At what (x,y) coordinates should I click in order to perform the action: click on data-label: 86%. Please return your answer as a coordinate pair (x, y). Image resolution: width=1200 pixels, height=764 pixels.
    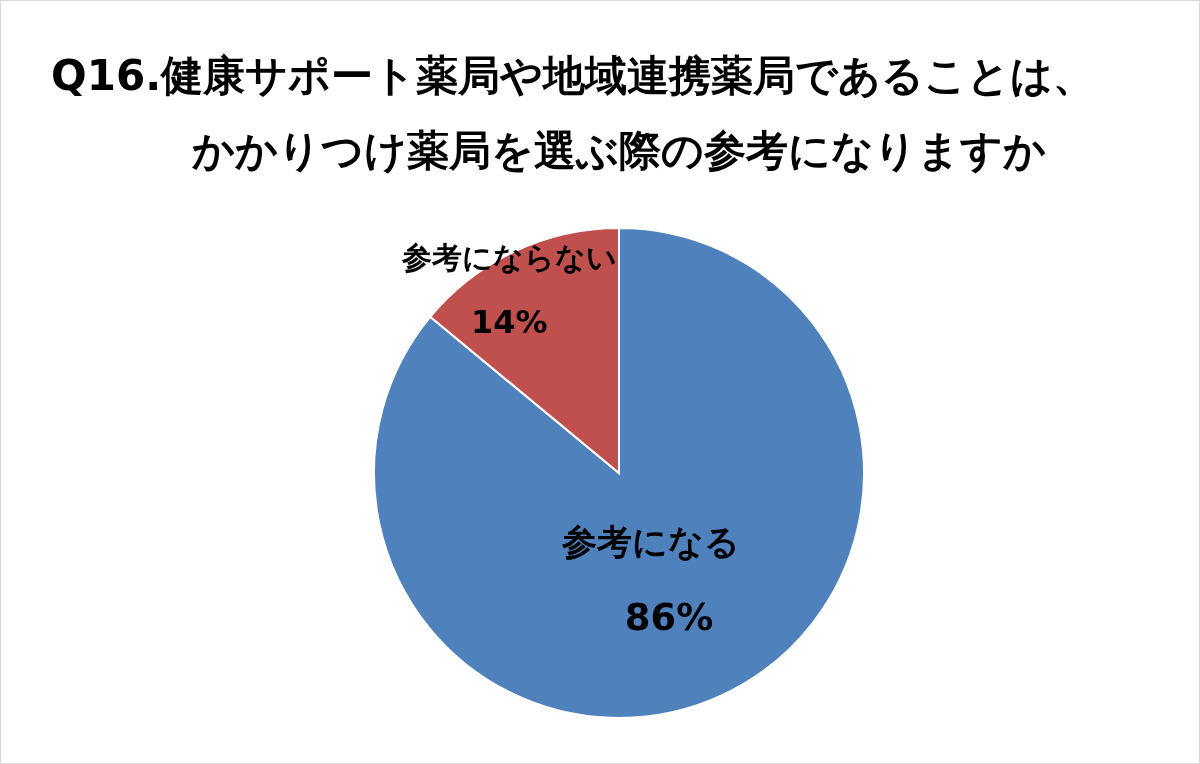
    Looking at the image, I should click on (669, 617).